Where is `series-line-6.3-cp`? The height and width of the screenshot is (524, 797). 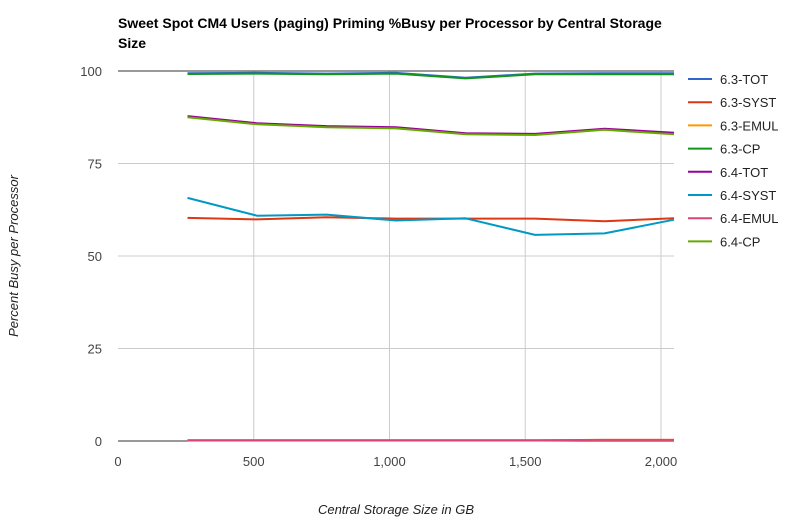 series-line-6.3-cp is located at coordinates (430, 76).